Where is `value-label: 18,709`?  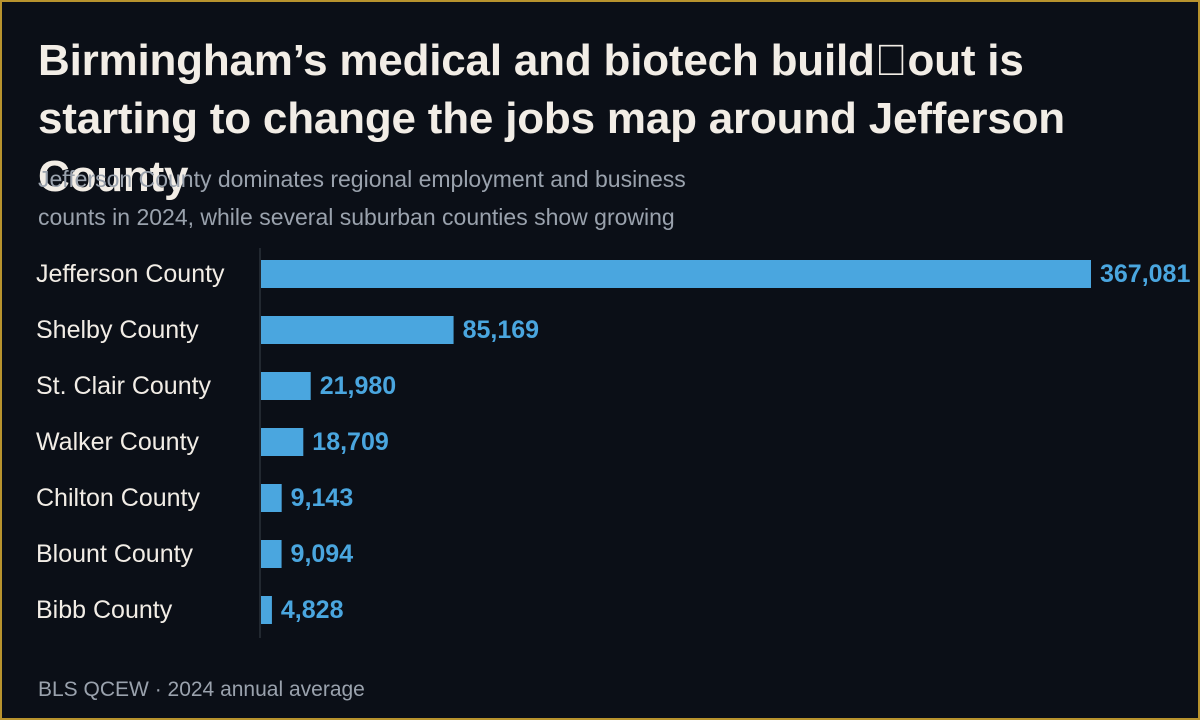 value-label: 18,709 is located at coordinates (350, 442).